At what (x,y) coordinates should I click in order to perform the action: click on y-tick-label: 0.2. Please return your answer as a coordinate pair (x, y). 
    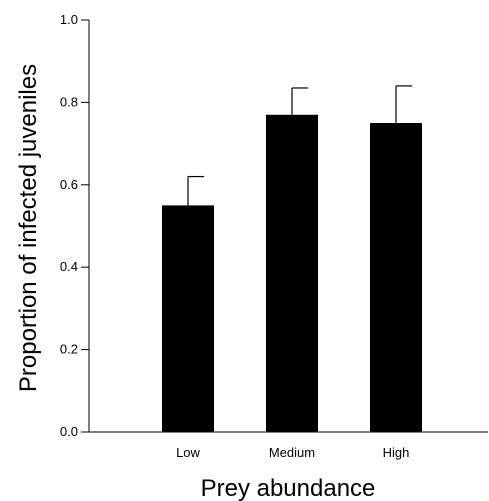
    Looking at the image, I should click on (69, 349).